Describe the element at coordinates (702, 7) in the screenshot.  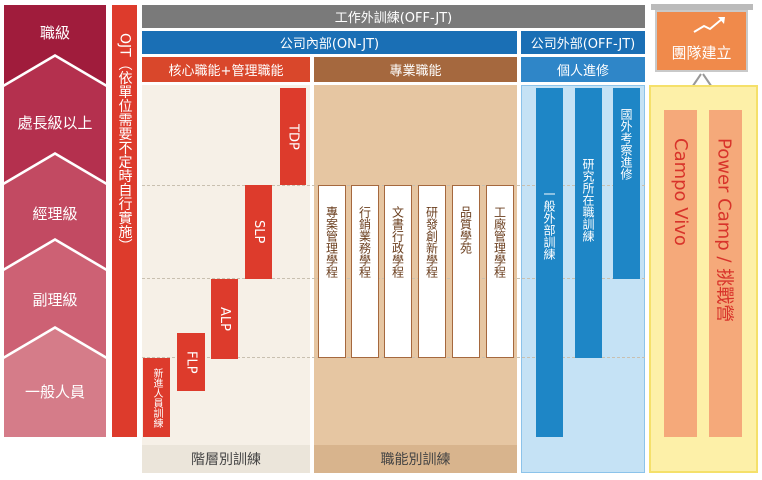
I see `easel-top` at that location.